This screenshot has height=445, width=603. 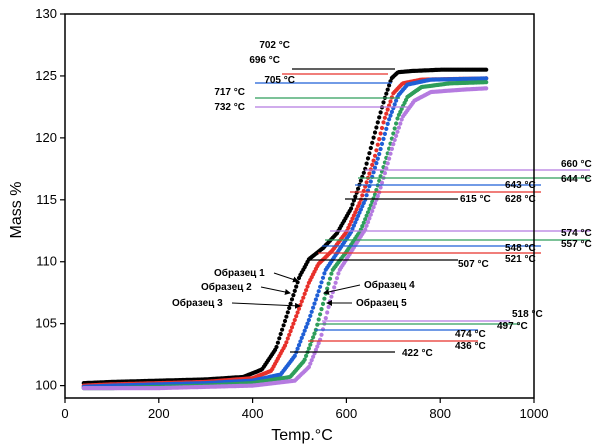 I want to click on x-tick-label: 600, so click(x=347, y=413).